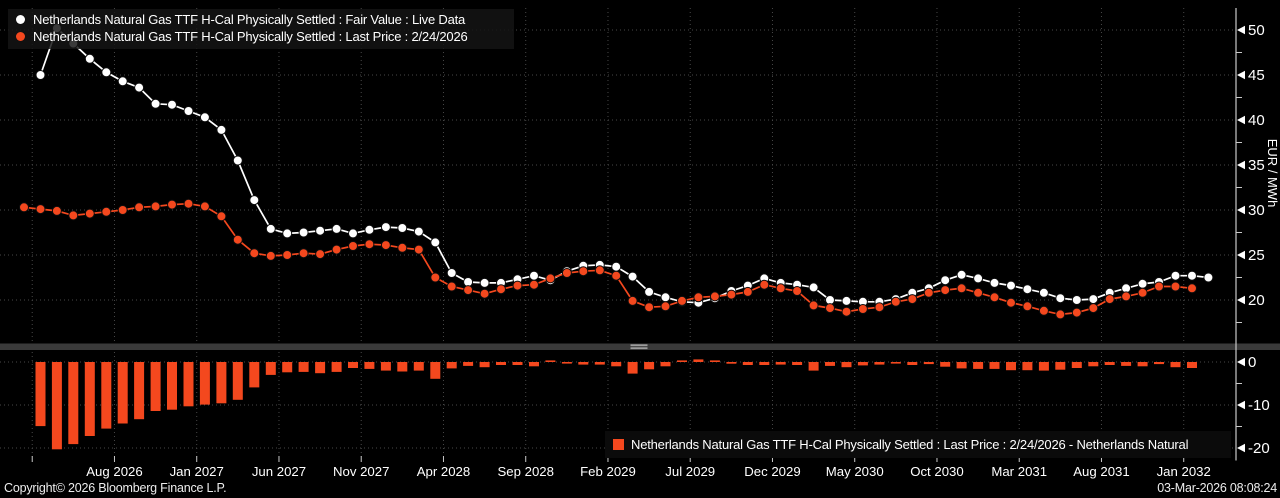  Describe the element at coordinates (20, 19) in the screenshot. I see `fair-value-marker-icon` at that location.